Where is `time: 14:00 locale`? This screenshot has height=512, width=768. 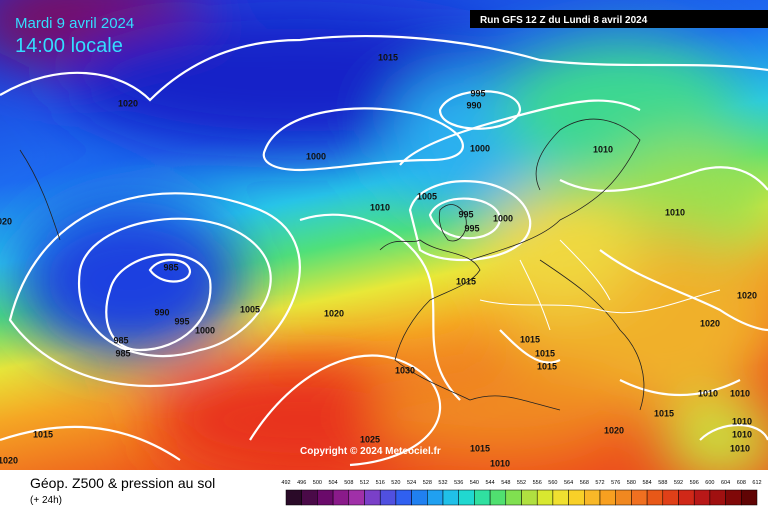
time: 14:00 locale is located at coordinates (69, 46).